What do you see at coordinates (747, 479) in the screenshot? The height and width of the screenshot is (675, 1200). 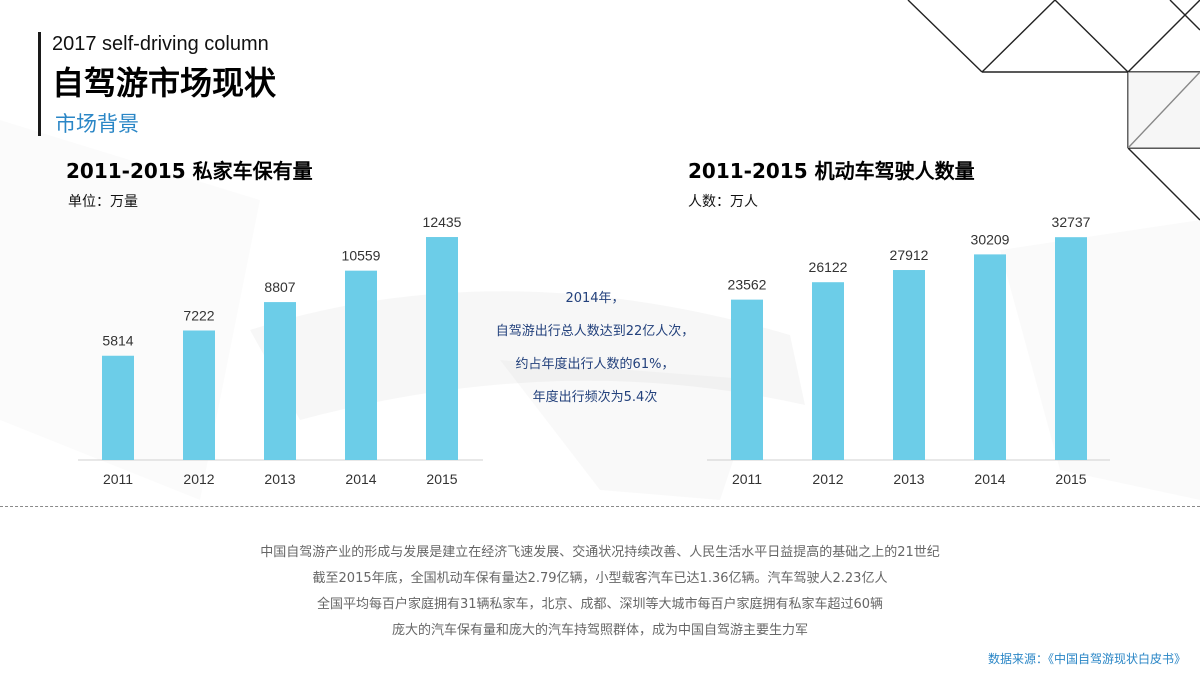 I see `chart-2-category-label: 2011` at bounding box center [747, 479].